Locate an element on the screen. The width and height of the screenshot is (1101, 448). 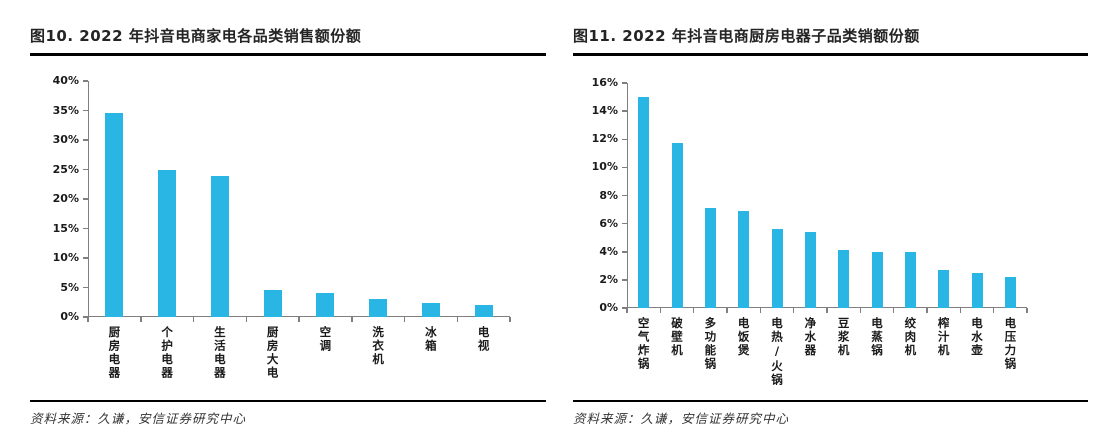
x-axis-category-label: 厨房大电 is located at coordinates (272, 353).